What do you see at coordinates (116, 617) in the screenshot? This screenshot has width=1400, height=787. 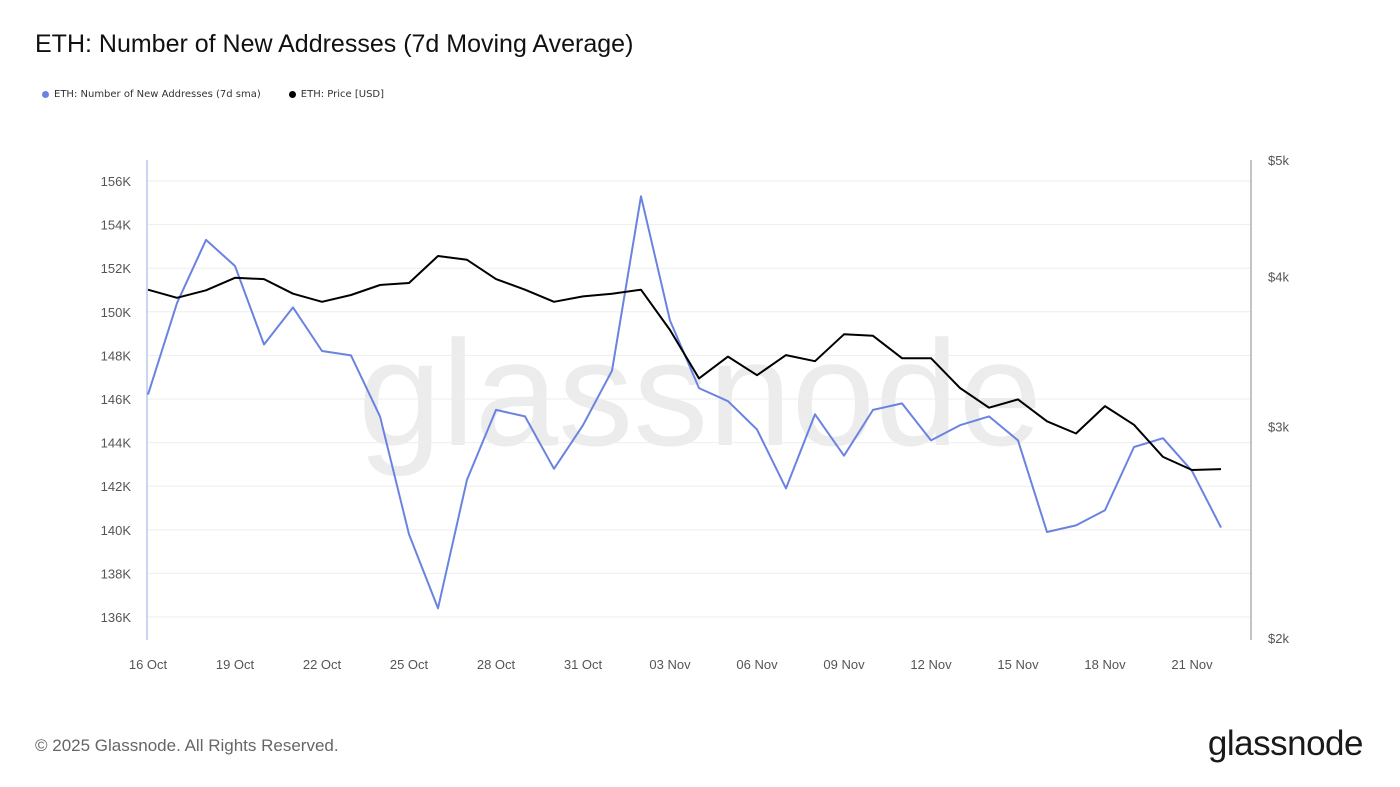 I see `y-left-tick-label: 136K` at bounding box center [116, 617].